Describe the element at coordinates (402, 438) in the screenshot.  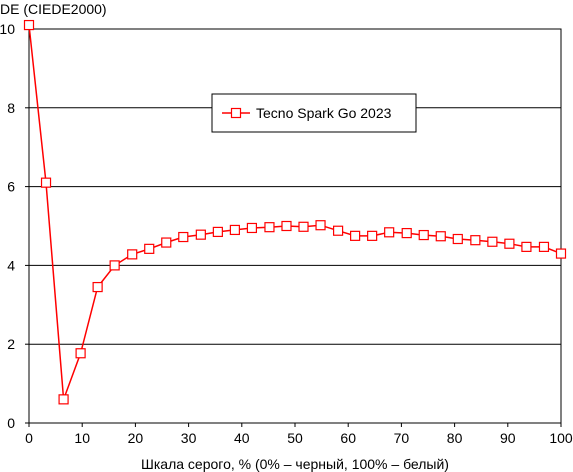
I see `x-tick-label: 70` at that location.